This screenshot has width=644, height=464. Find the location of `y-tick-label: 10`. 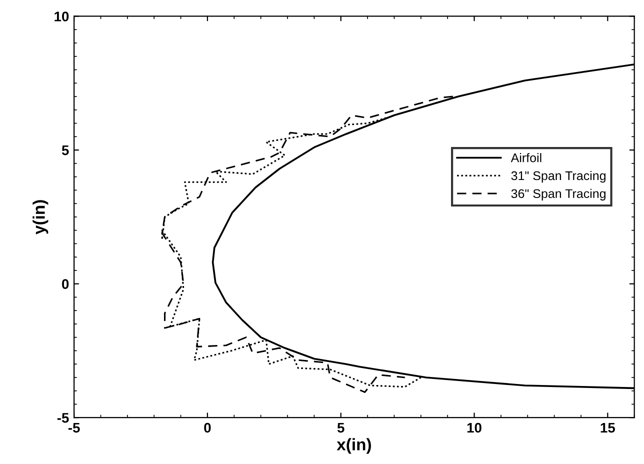

y-tick-label: 10 is located at coordinates (61, 17).